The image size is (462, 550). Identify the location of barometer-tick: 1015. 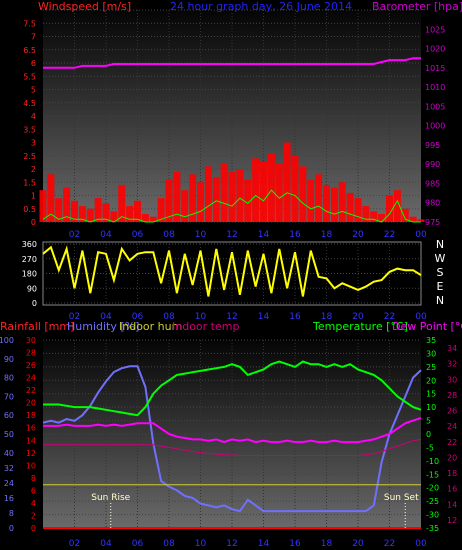
(435, 68).